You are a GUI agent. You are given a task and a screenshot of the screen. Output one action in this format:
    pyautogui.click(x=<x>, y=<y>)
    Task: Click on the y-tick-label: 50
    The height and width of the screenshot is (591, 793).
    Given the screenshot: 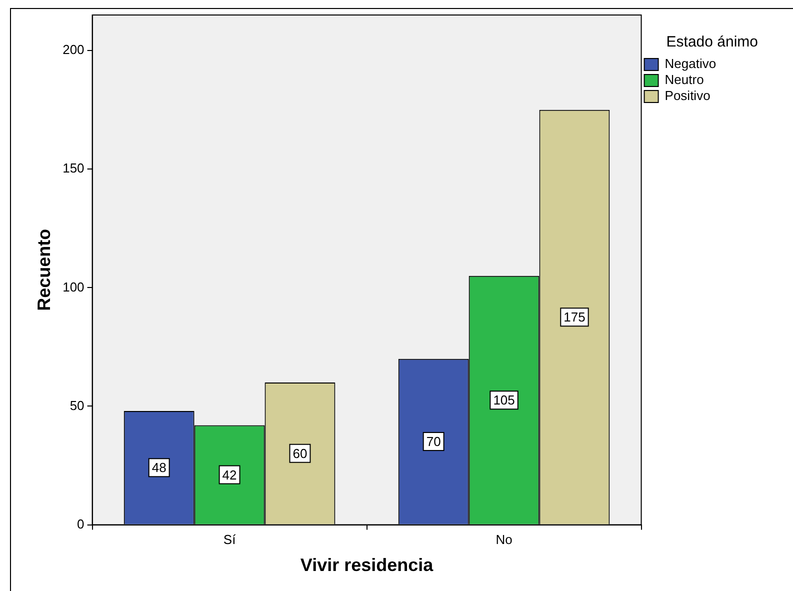 What is the action you would take?
    pyautogui.click(x=77, y=405)
    